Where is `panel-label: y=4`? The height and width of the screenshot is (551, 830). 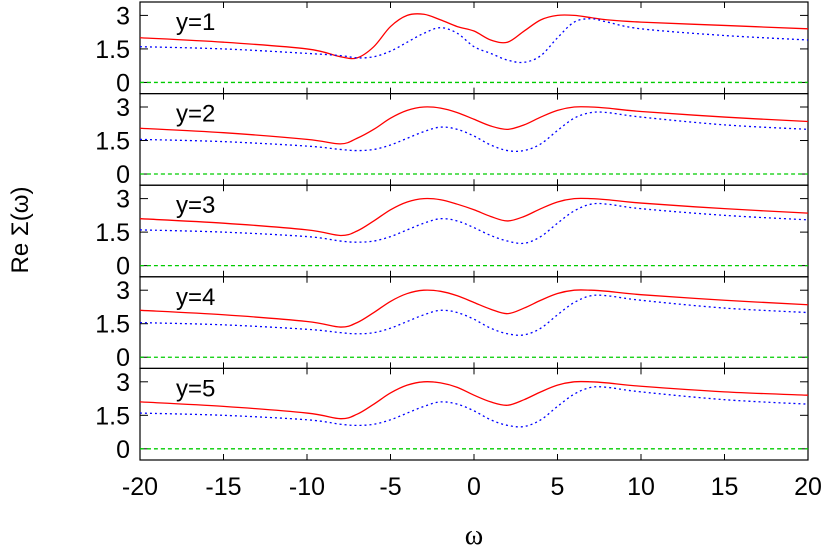 panel-label: y=4 is located at coordinates (195, 297).